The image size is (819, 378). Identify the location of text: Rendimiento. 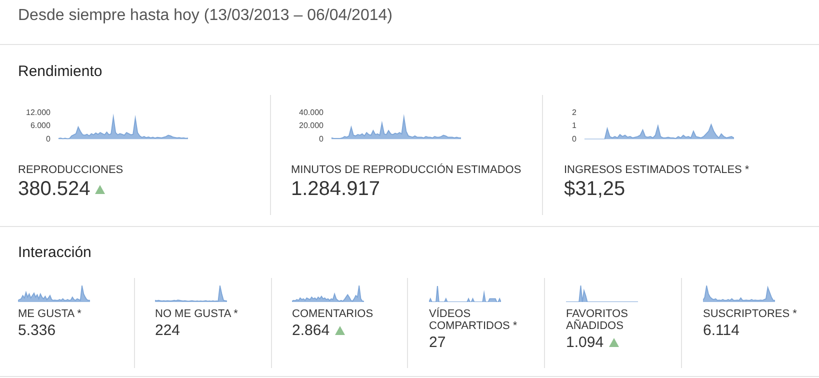
(60, 71).